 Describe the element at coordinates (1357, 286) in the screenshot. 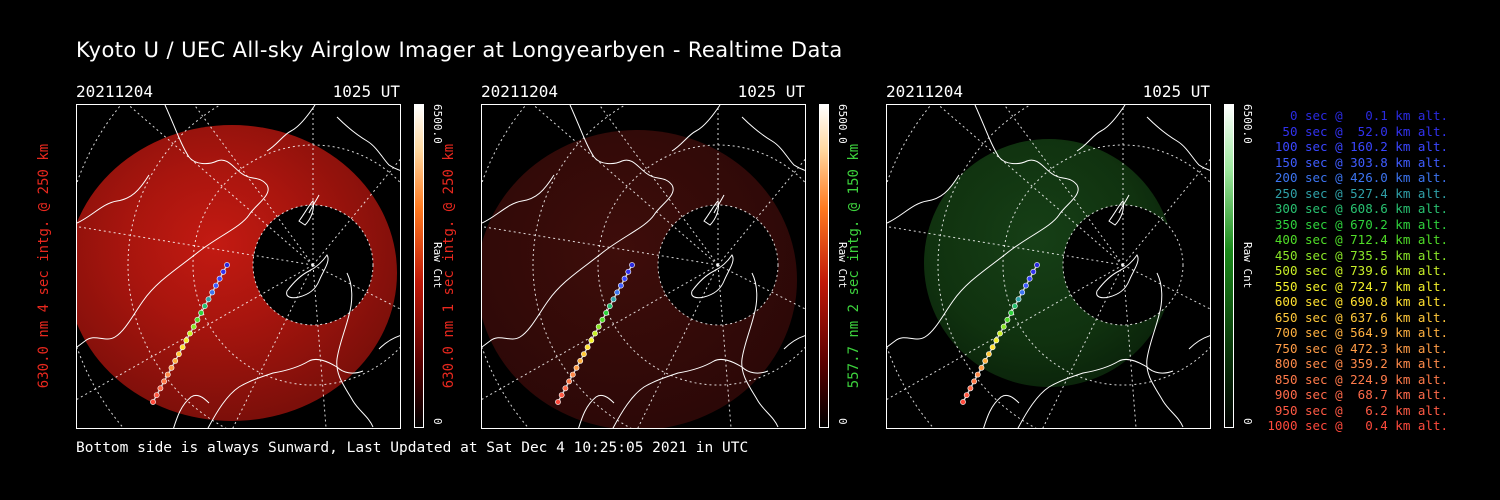

I see `legend-row: 550 sec @ 724.7 km alt.` at that location.